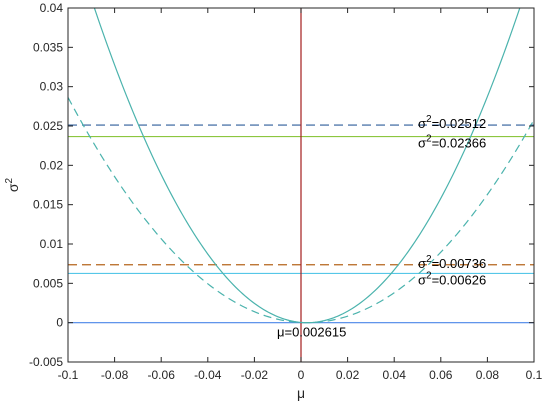  What do you see at coordinates (52, 244) in the screenshot?
I see `y-tick-label: 0.01` at bounding box center [52, 244].